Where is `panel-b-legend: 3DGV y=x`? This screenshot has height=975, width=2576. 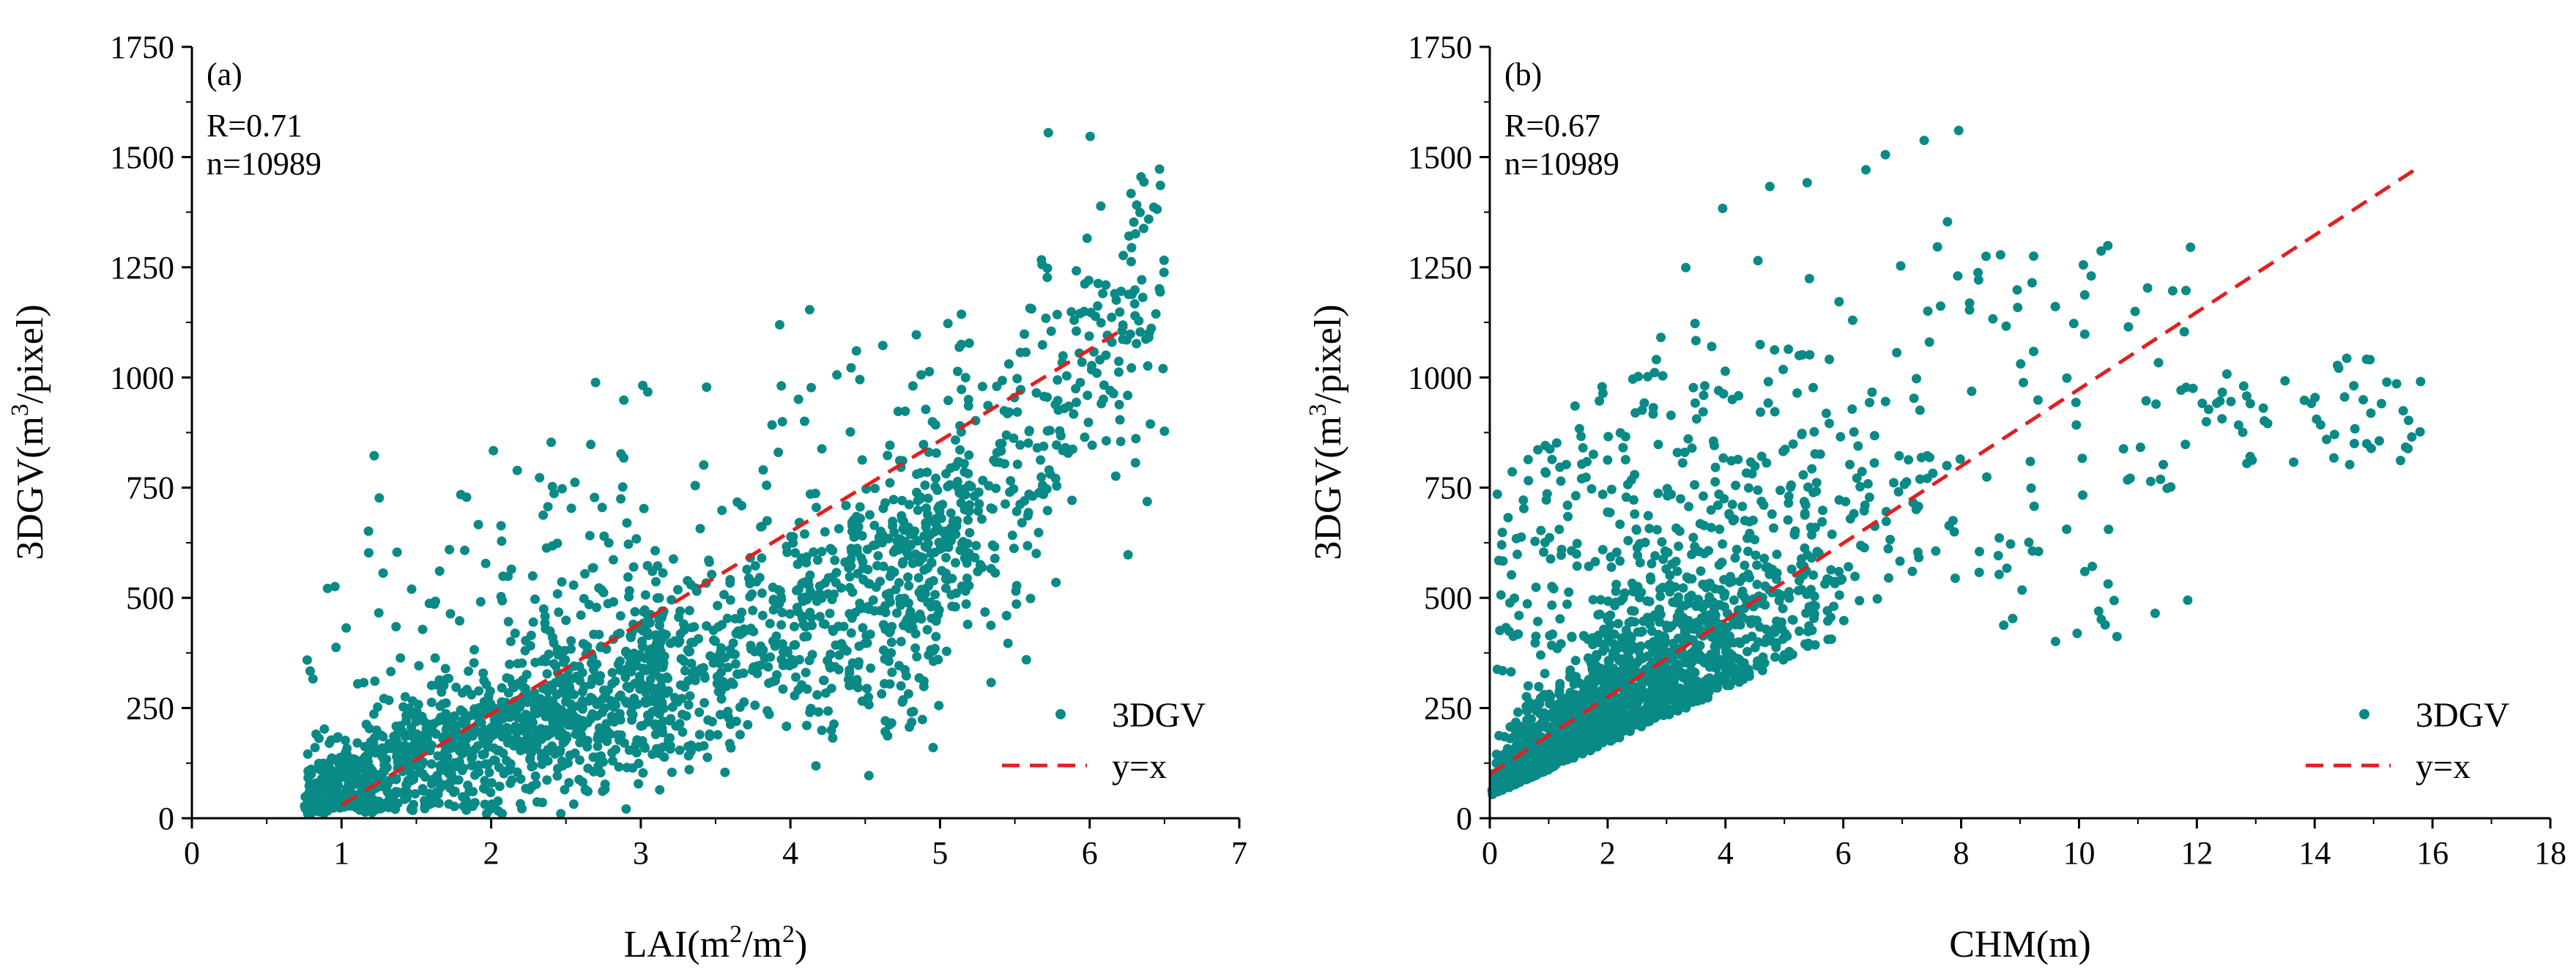 panel-b-legend: 3DGV y=x is located at coordinates (2407, 741).